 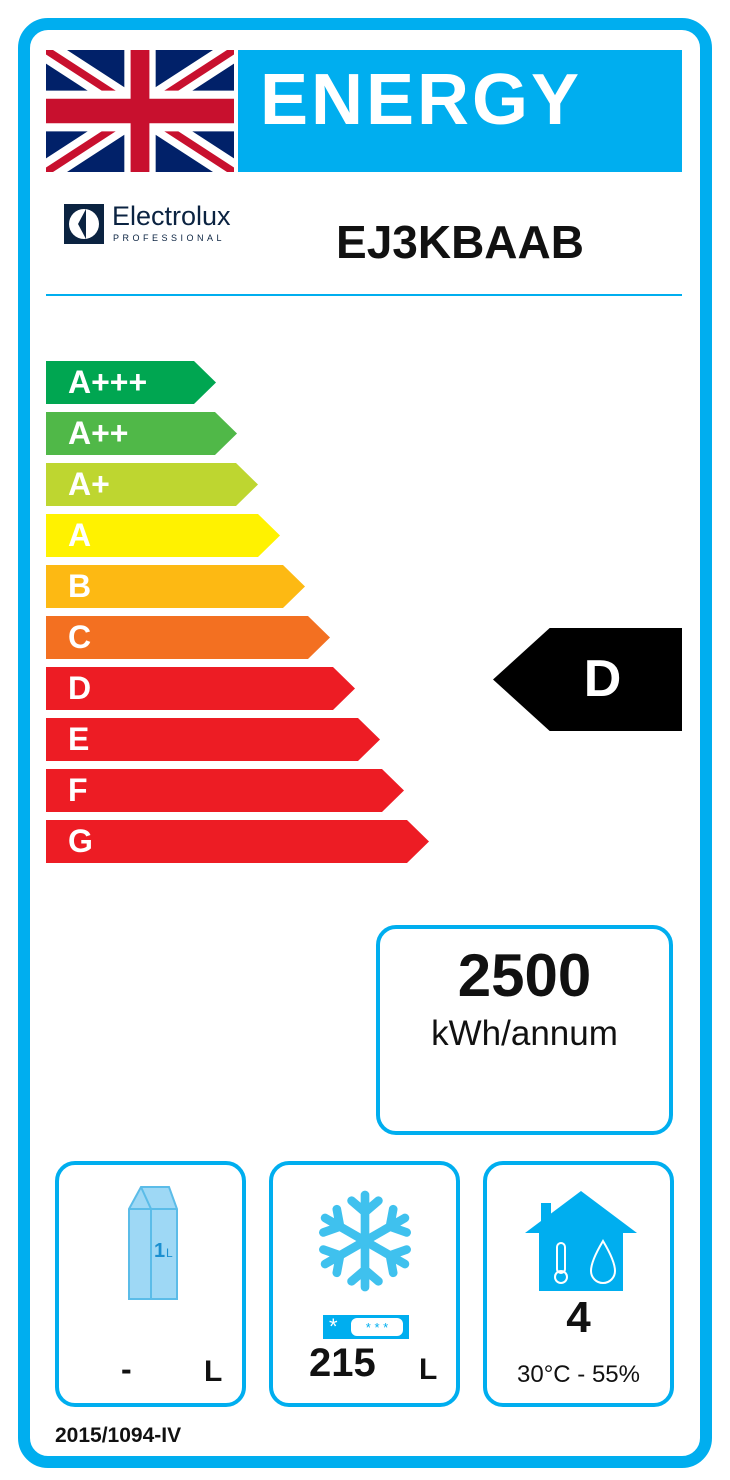 I want to click on chilled-unit: L, so click(x=213, y=1371).